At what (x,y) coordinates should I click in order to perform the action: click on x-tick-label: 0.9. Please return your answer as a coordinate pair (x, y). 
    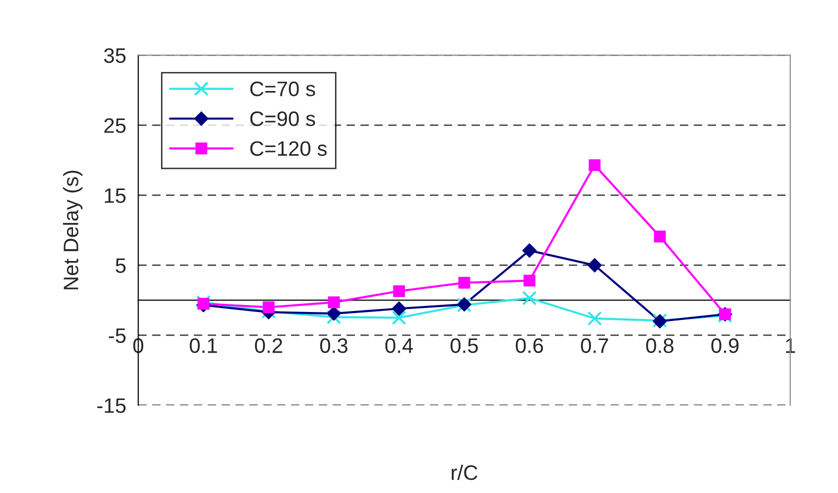
    Looking at the image, I should click on (725, 346).